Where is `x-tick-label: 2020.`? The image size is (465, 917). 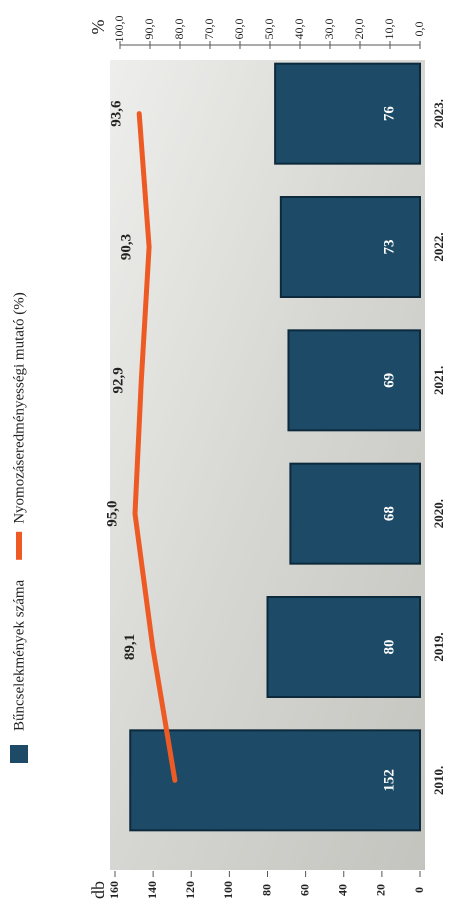 x-tick-label: 2020. is located at coordinates (438, 513).